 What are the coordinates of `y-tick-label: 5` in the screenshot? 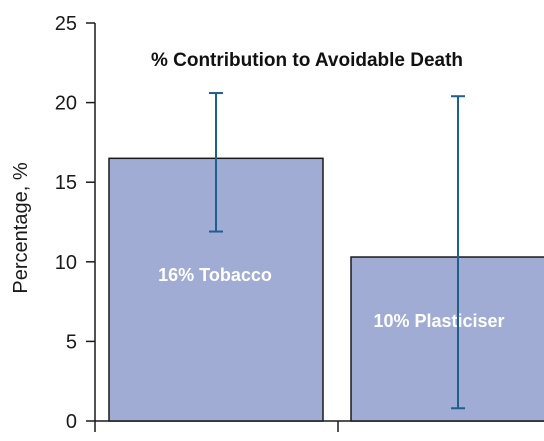 It's located at (71, 342).